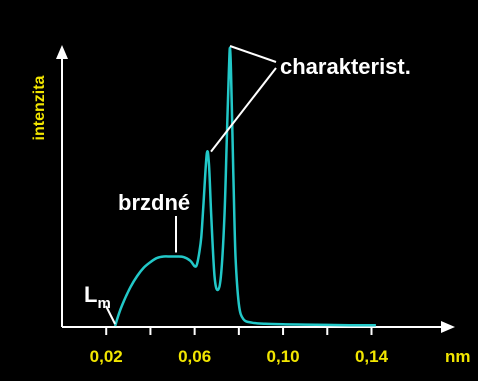 The width and height of the screenshot is (478, 381). Describe the element at coordinates (154, 202) in the screenshot. I see `annotation-brzdne: brzdné` at that location.